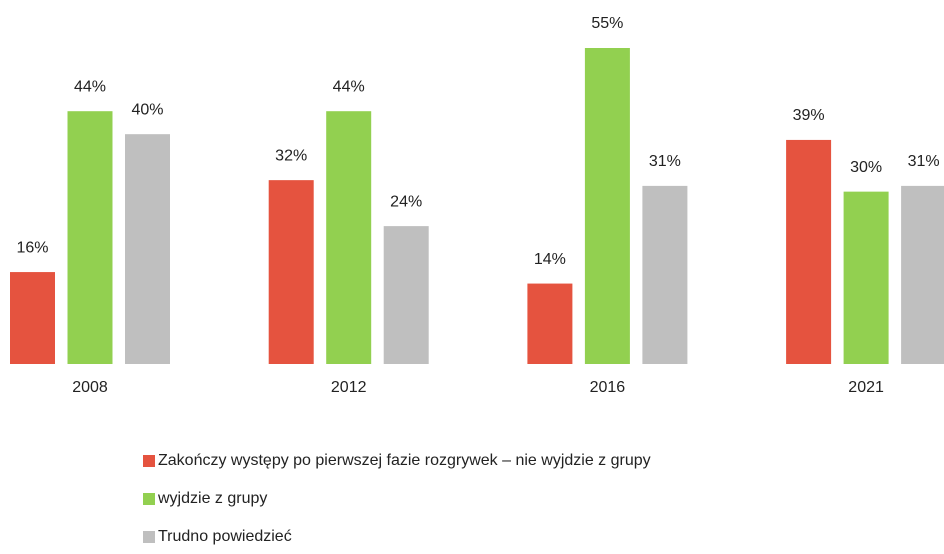 Image resolution: width=944 pixels, height=554 pixels. Describe the element at coordinates (349, 387) in the screenshot. I see `x-tick-label: 2012` at that location.